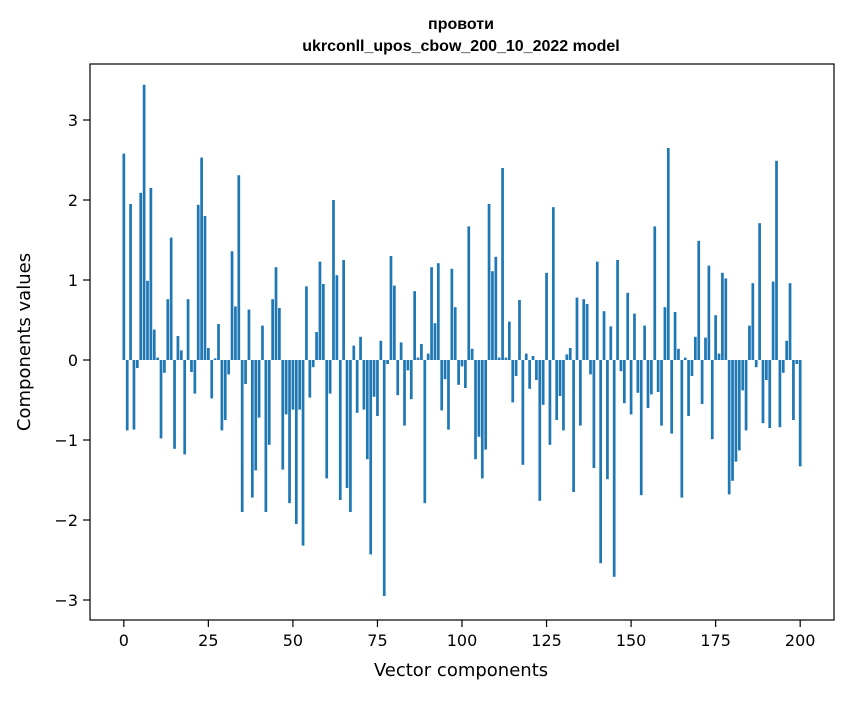 The image size is (847, 701). I want to click on x-tick-label: 150, so click(631, 640).